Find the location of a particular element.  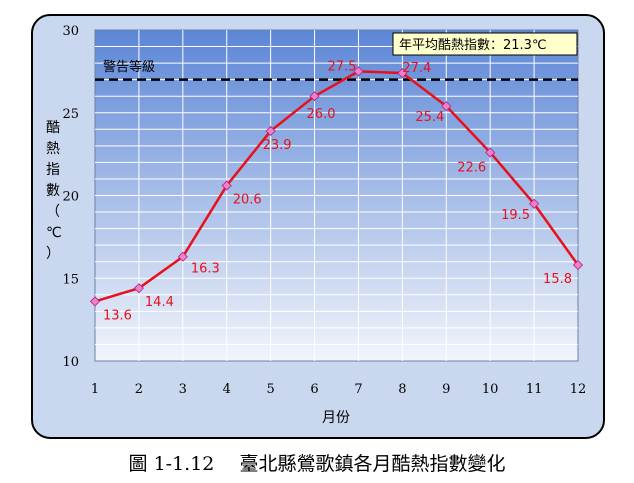

y-tick-label: 30 is located at coordinates (70, 31).